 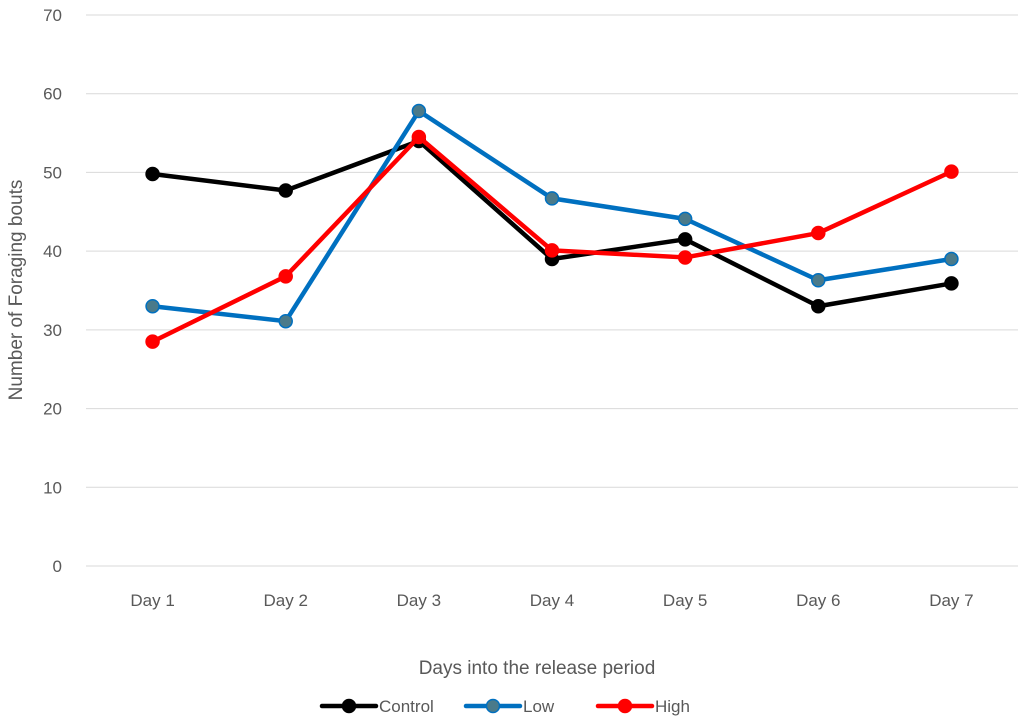 What do you see at coordinates (672, 706) in the screenshot?
I see `legend-label: High` at bounding box center [672, 706].